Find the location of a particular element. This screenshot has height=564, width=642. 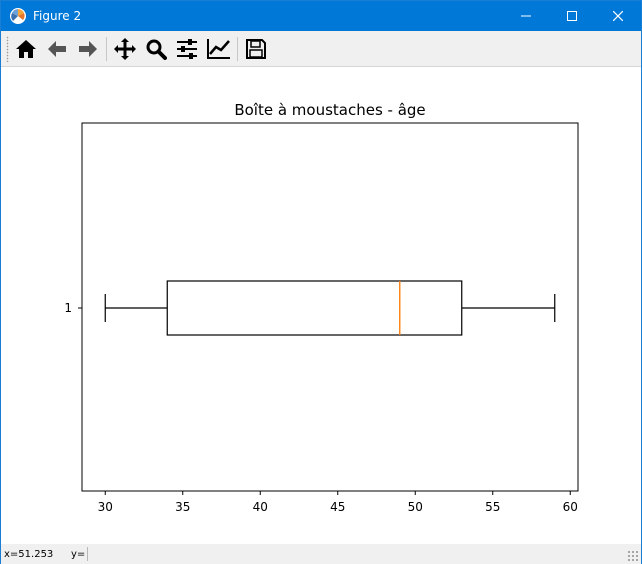

x-tick-label: 35 is located at coordinates (182, 507).